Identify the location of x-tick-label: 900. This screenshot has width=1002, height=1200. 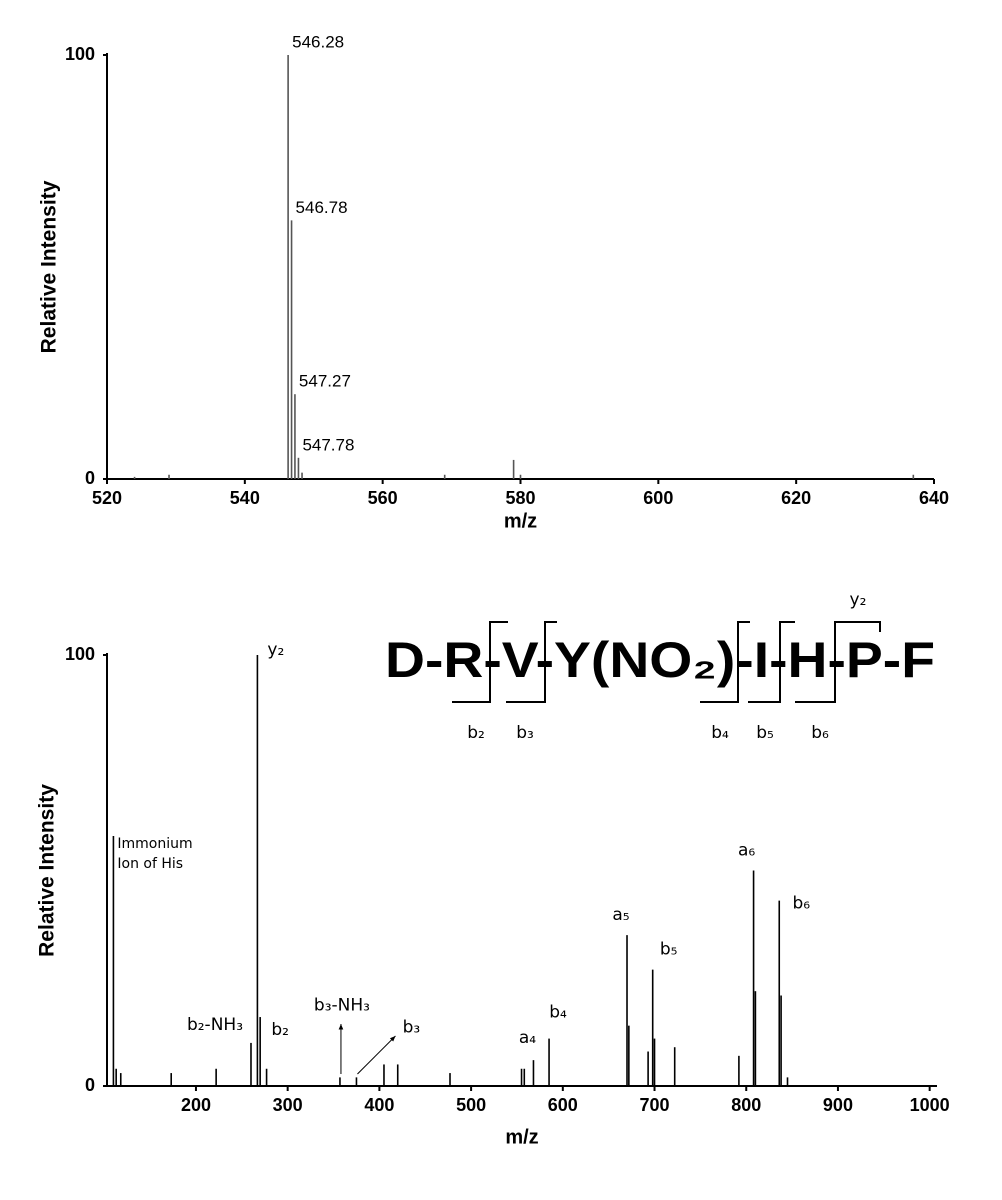
(838, 1105).